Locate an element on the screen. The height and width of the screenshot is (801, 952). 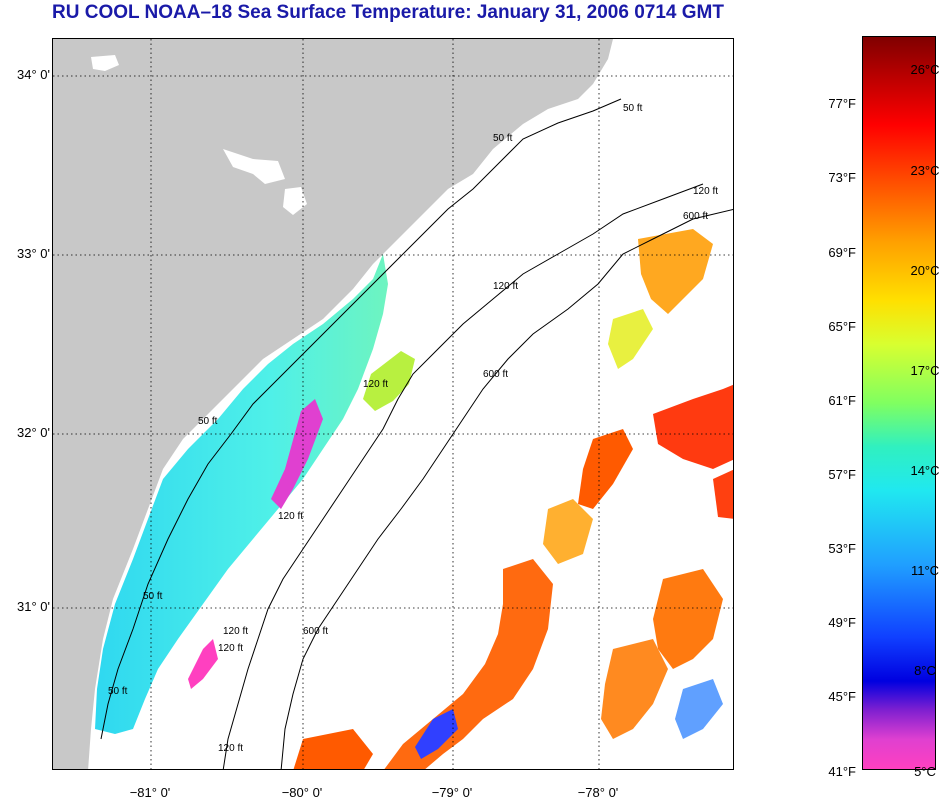
lon-label: −80° 0' is located at coordinates (302, 792).